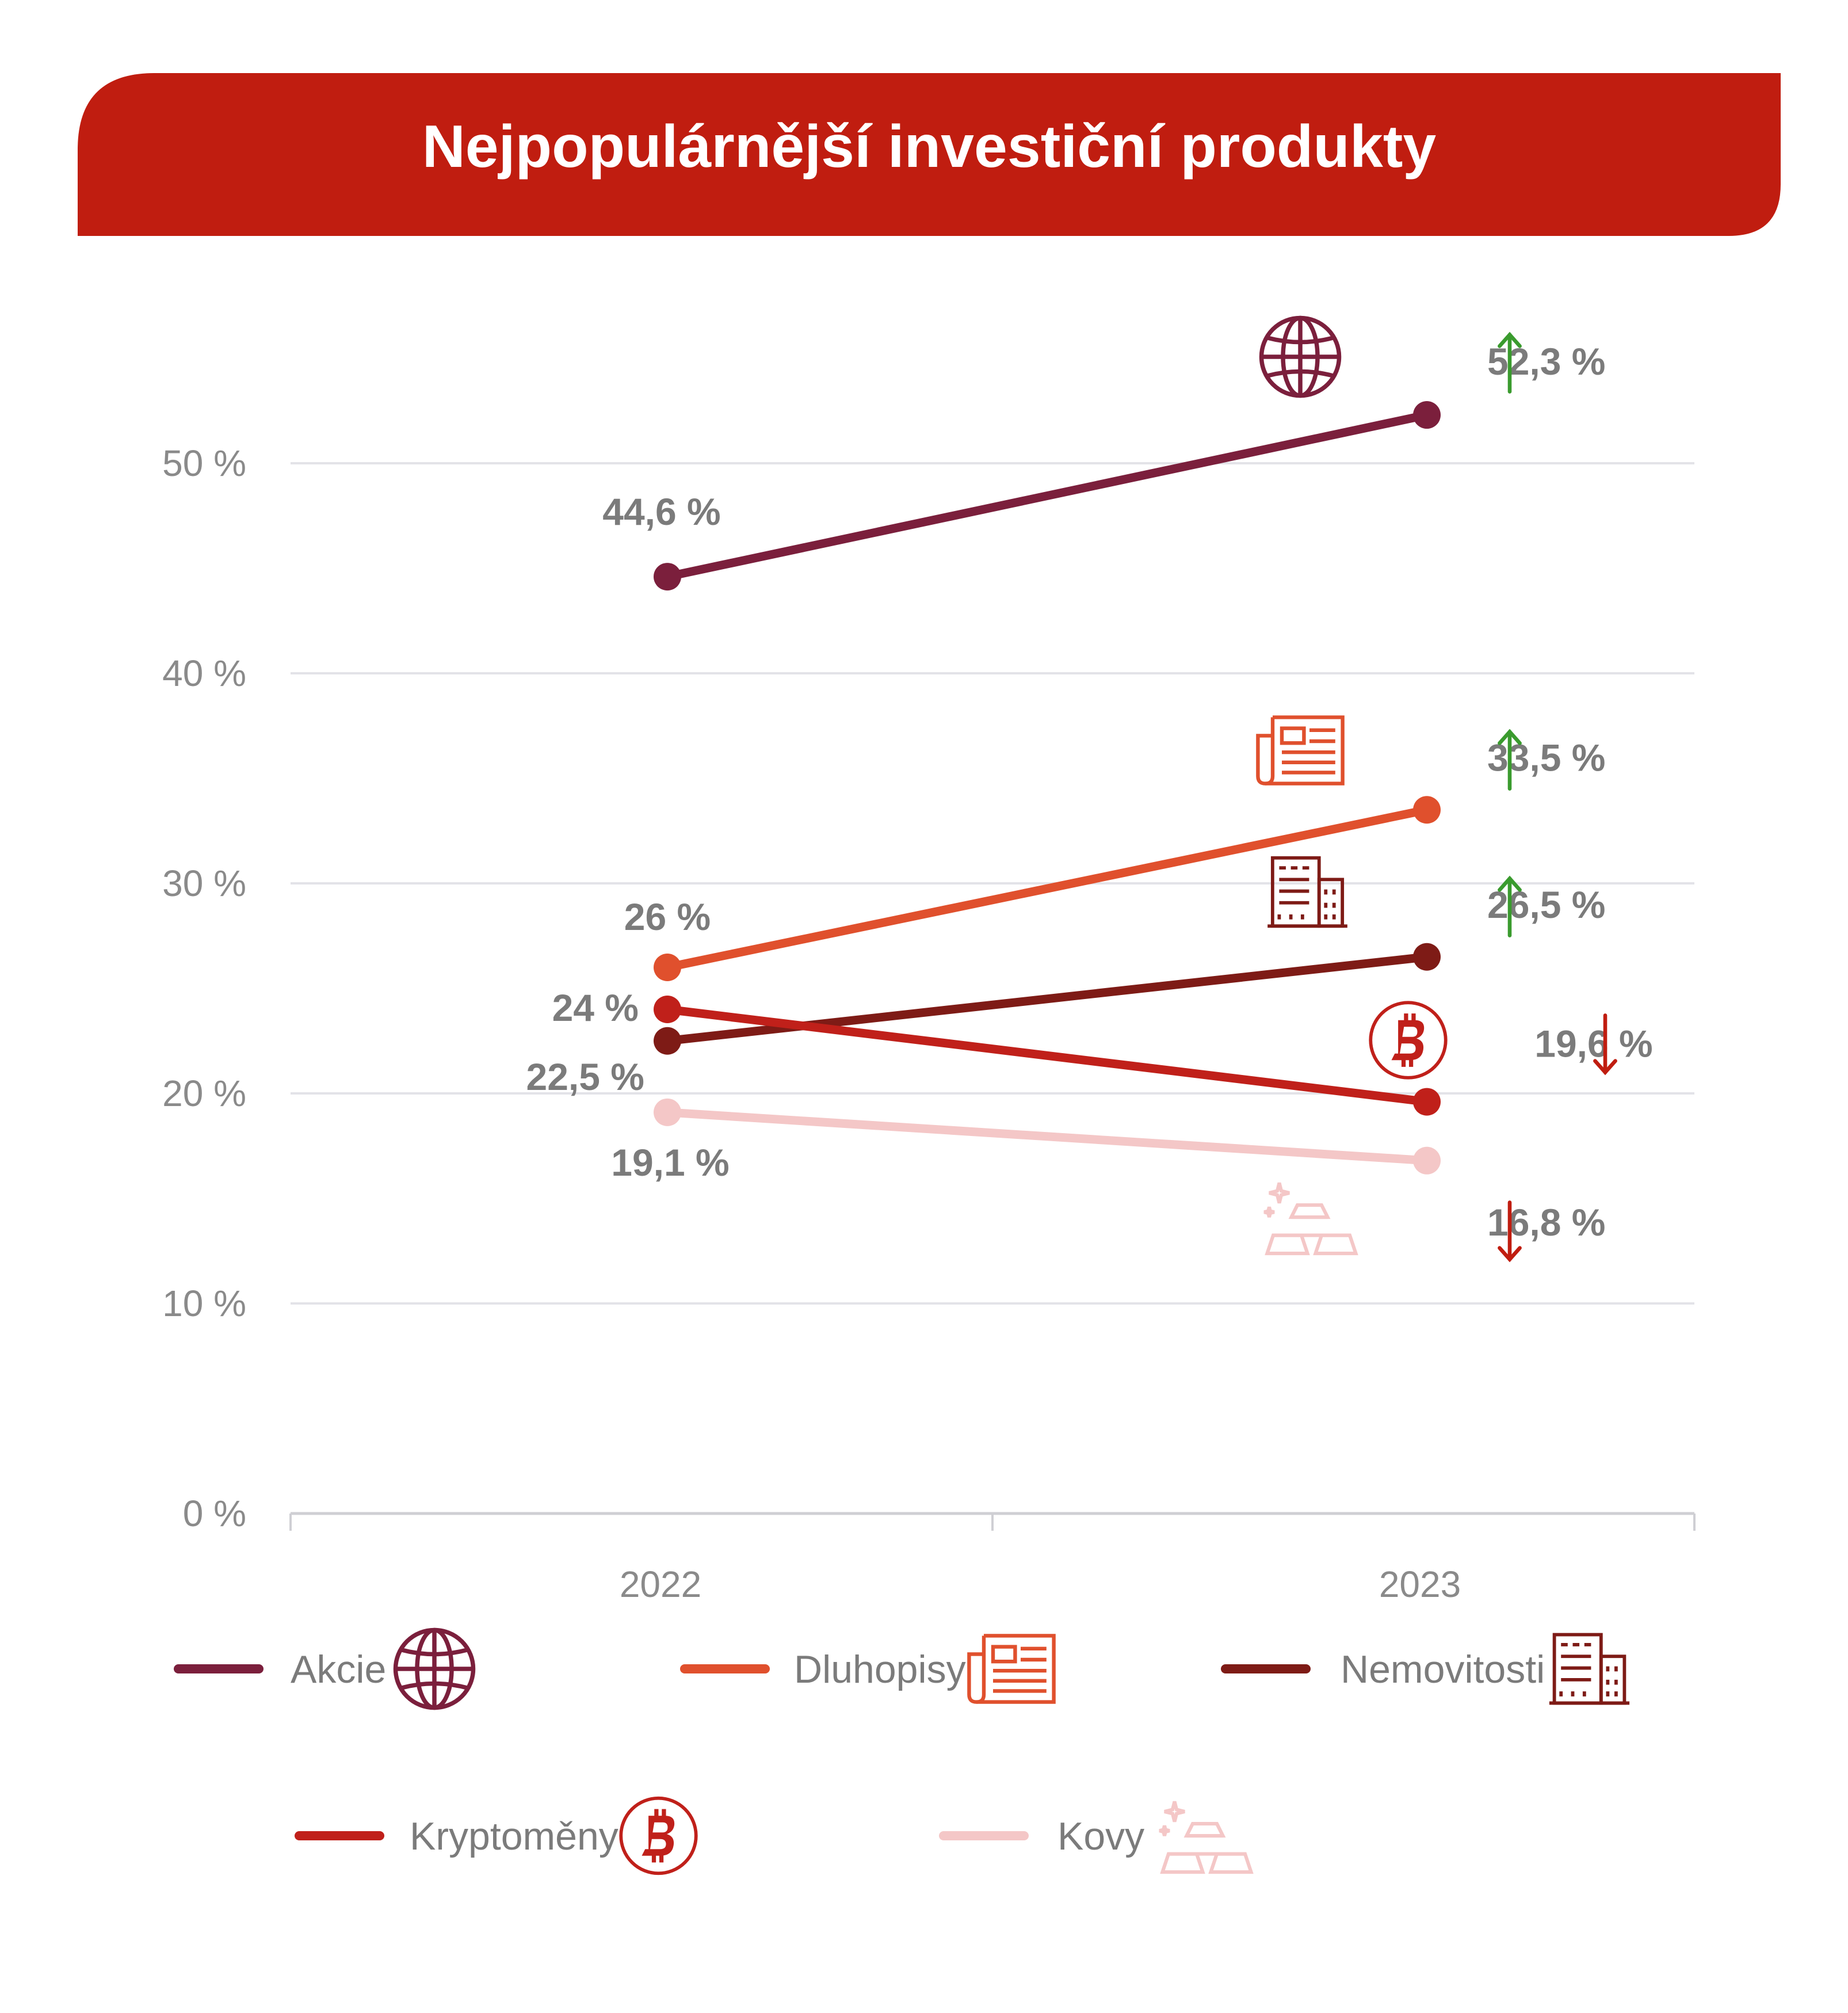 The height and width of the screenshot is (2013, 1848). What do you see at coordinates (1047, 1136) in the screenshot?
I see `series-line-kovy` at bounding box center [1047, 1136].